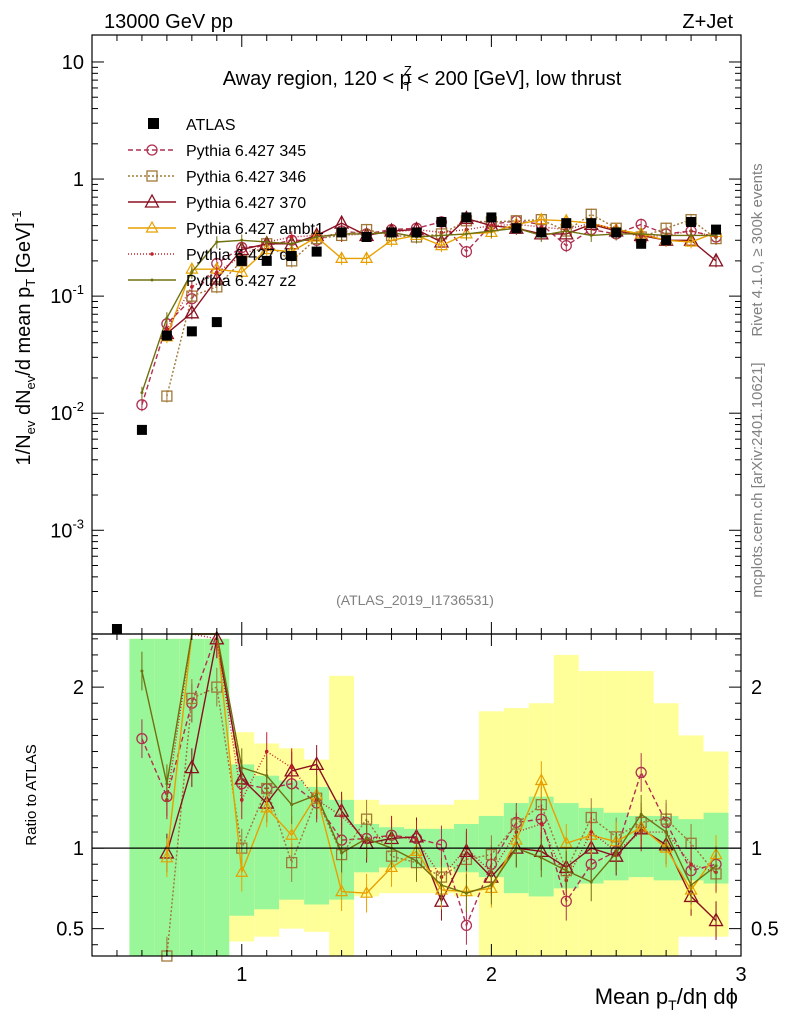  I want to click on y-tick-label: 10, so click(73, 63).